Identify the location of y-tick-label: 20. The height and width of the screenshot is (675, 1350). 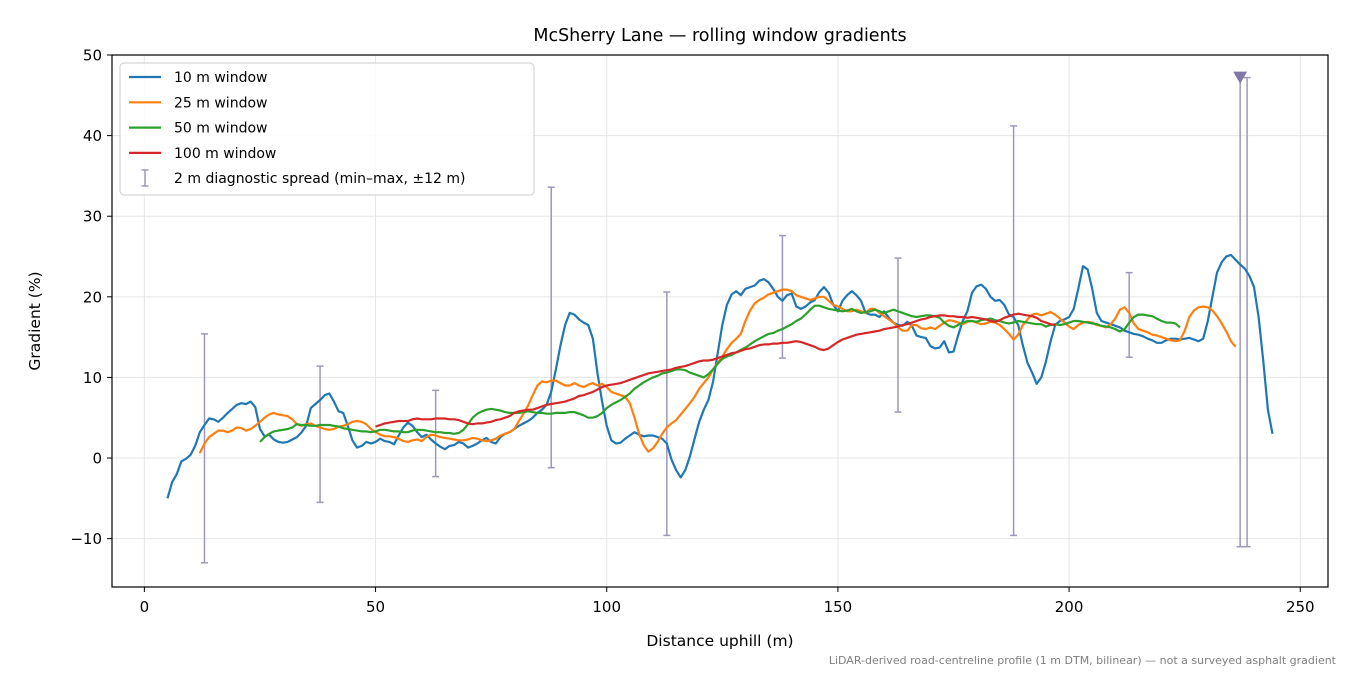
(92, 297).